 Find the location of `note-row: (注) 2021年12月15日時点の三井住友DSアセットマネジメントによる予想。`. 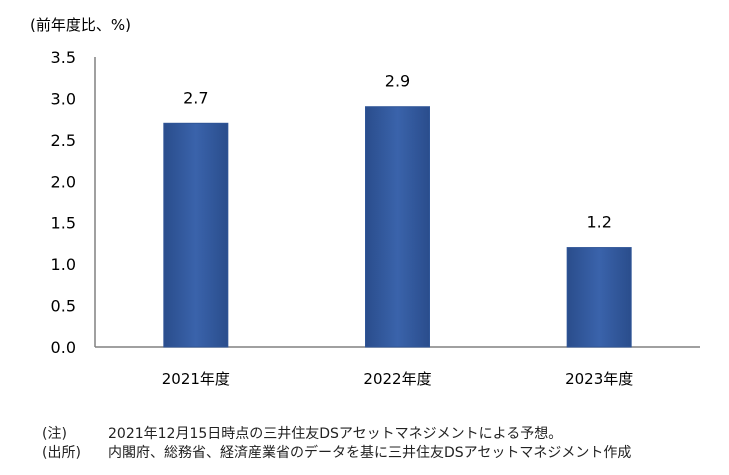

note-row: (注) 2021年12月15日時点の三井住友DSアセットマネジメントによる予想。 is located at coordinates (336, 434).